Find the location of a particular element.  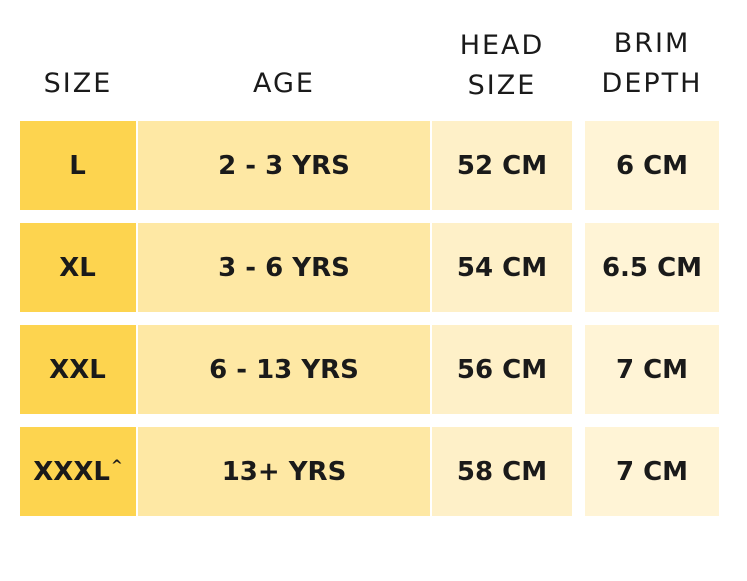

brim-depth-value: 6.5 CM is located at coordinates (652, 267).